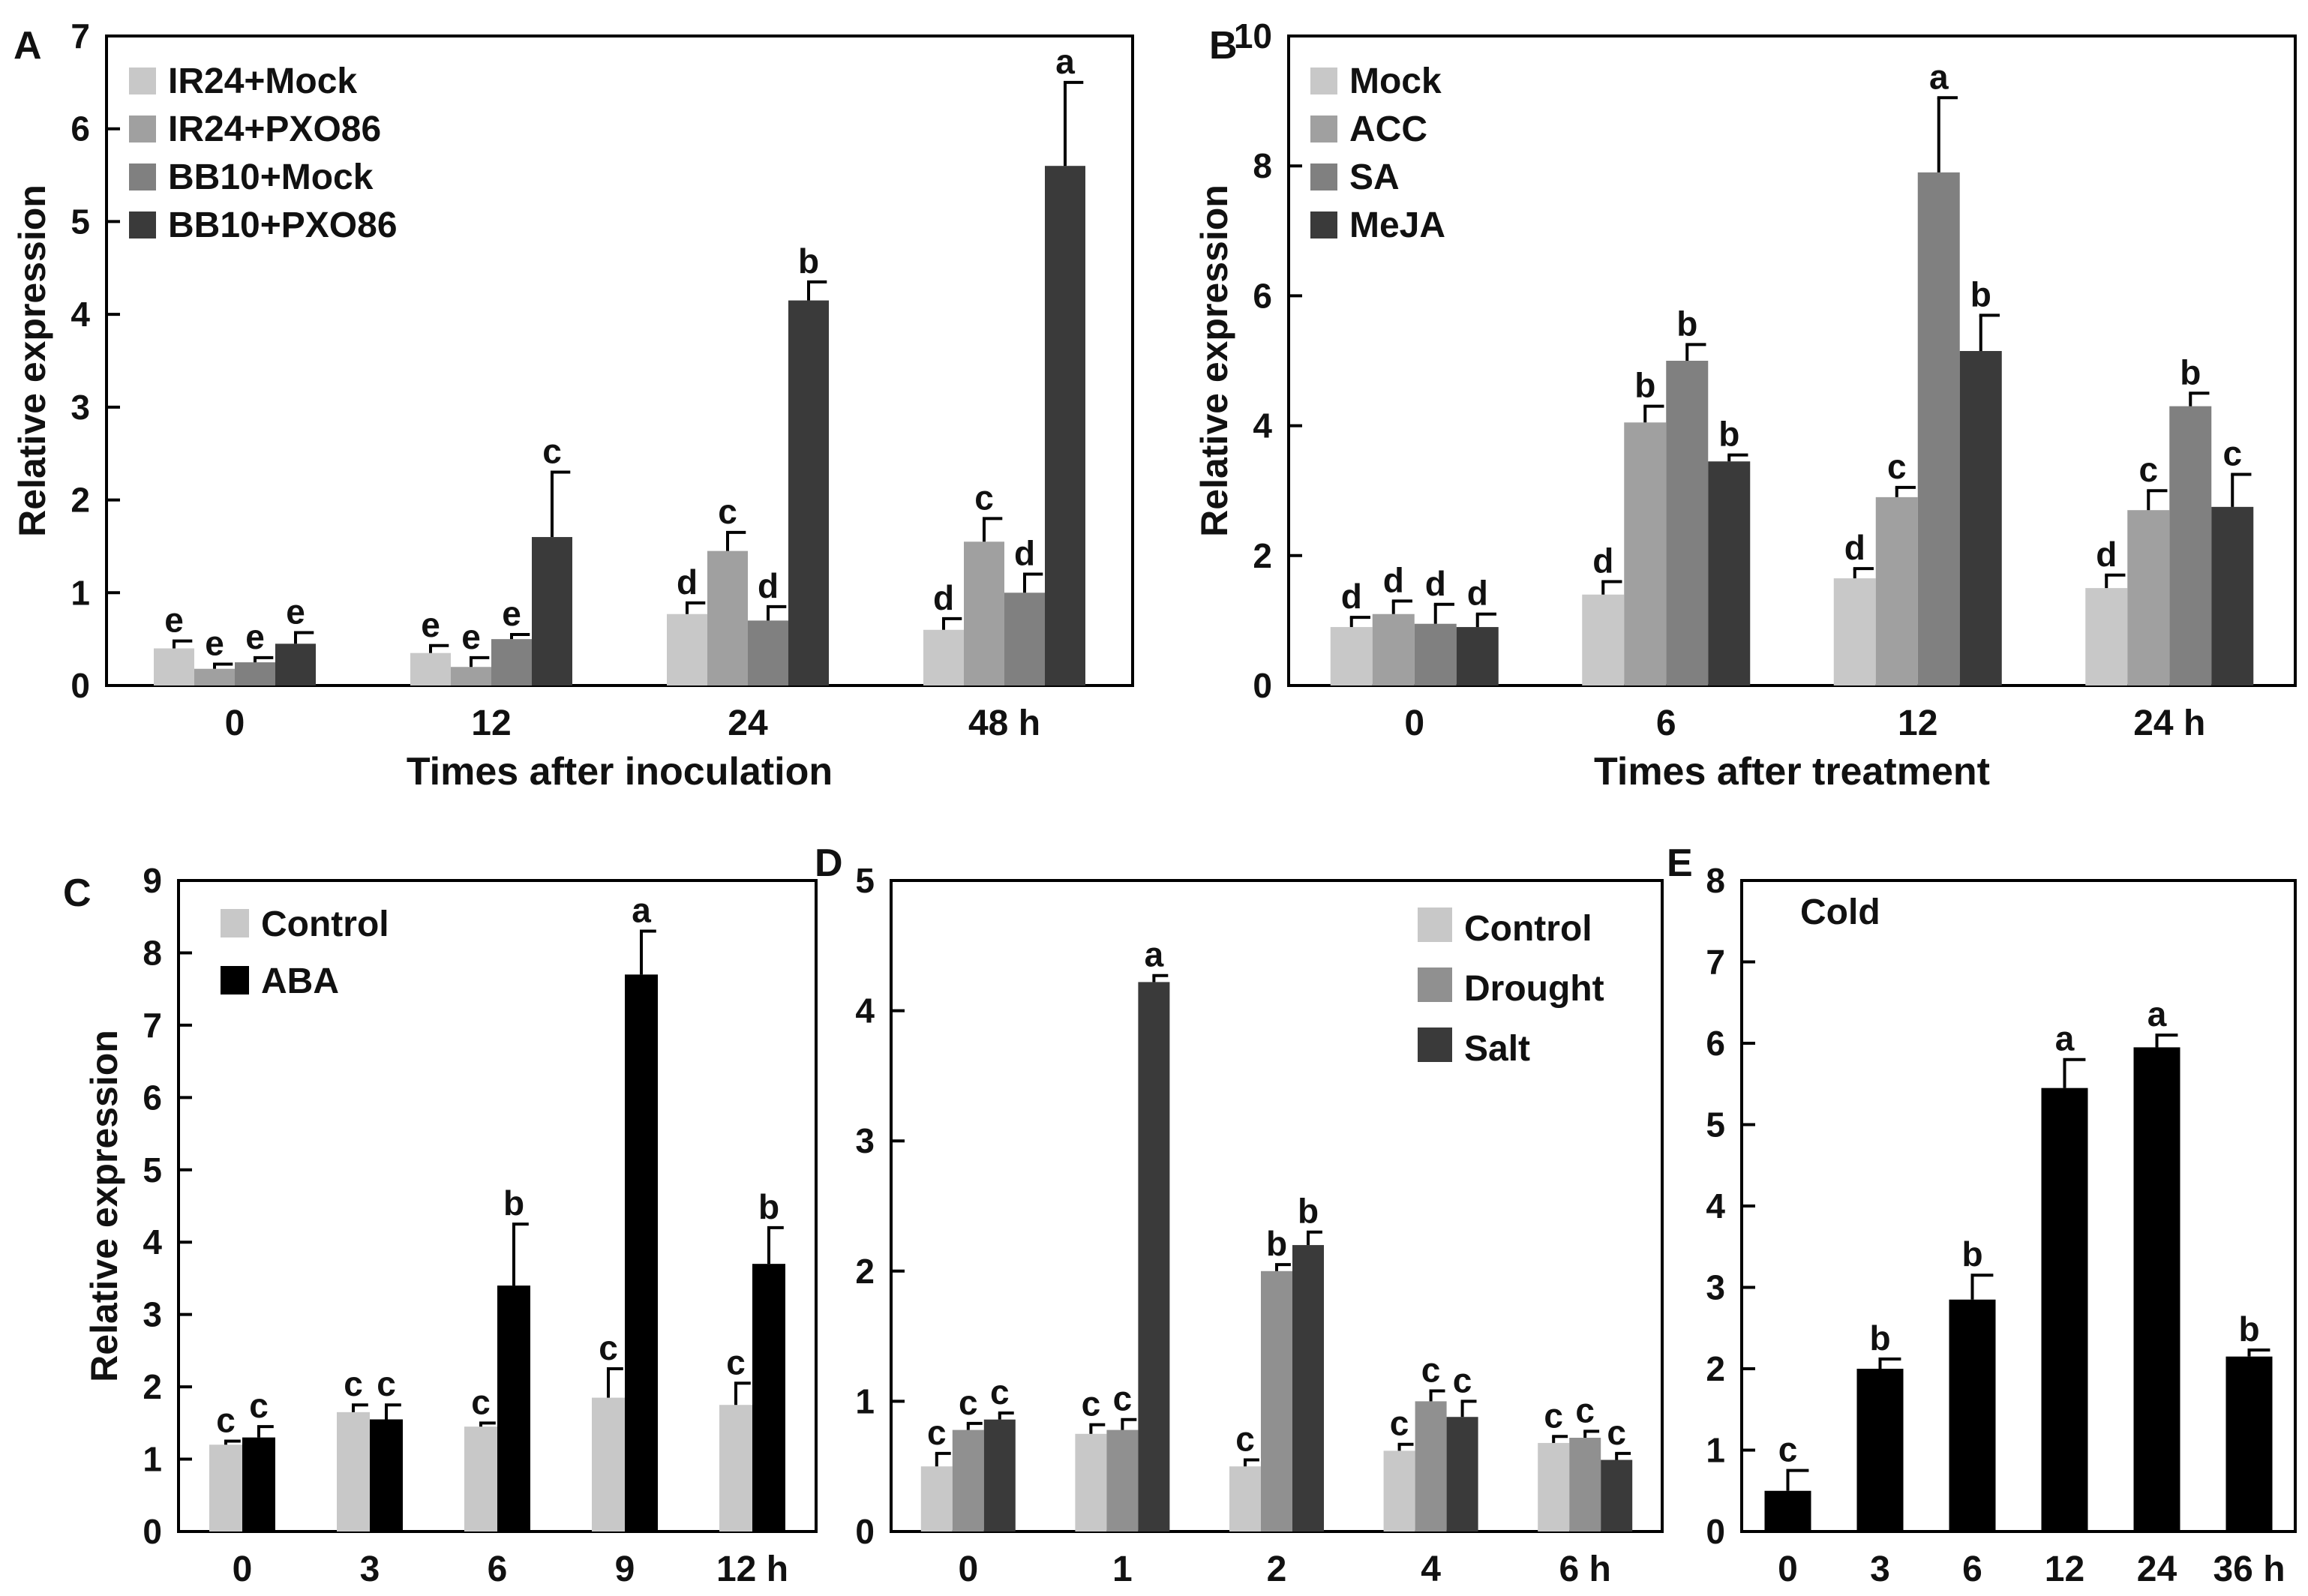 This screenshot has width=2308, height=1596. What do you see at coordinates (2064, 1310) in the screenshot?
I see `bar-e-s0-g3` at bounding box center [2064, 1310].